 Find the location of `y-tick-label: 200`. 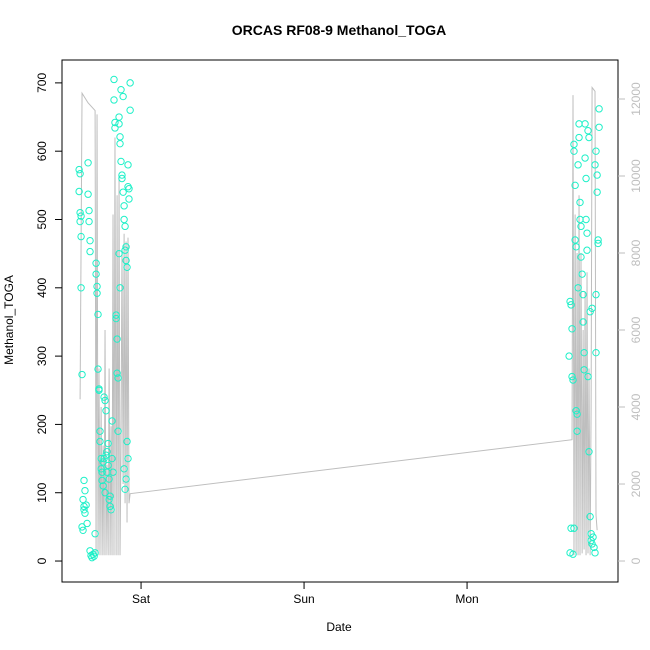

y-tick-label: 200 is located at coordinates (42, 424).